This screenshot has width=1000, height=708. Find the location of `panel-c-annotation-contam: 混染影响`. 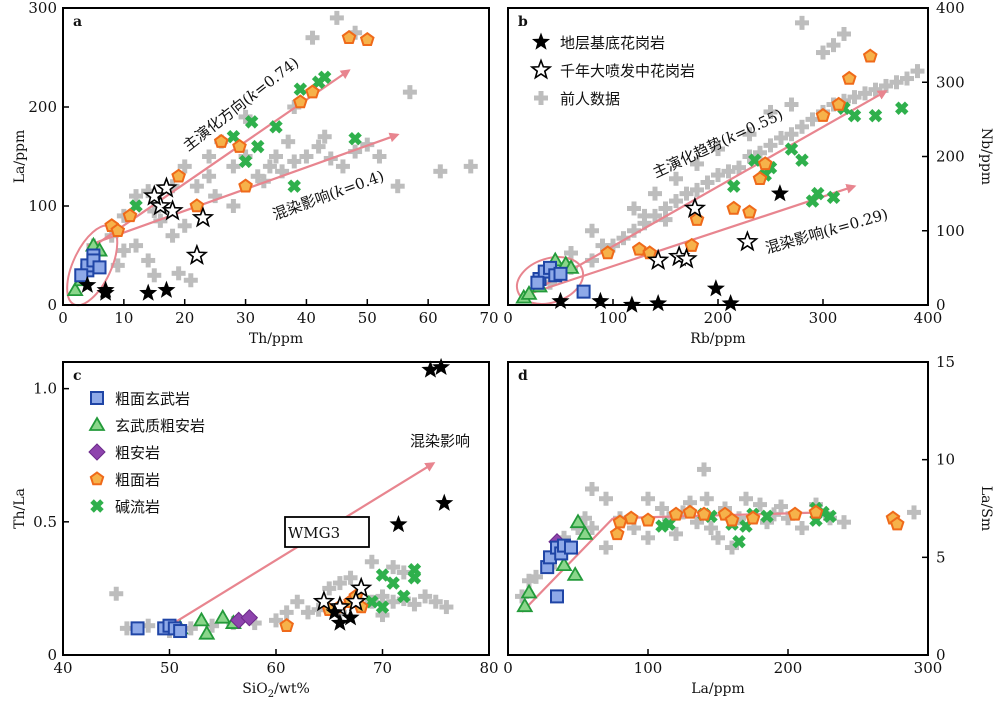

panel-c-annotation-contam: 混染影响 is located at coordinates (440, 441).